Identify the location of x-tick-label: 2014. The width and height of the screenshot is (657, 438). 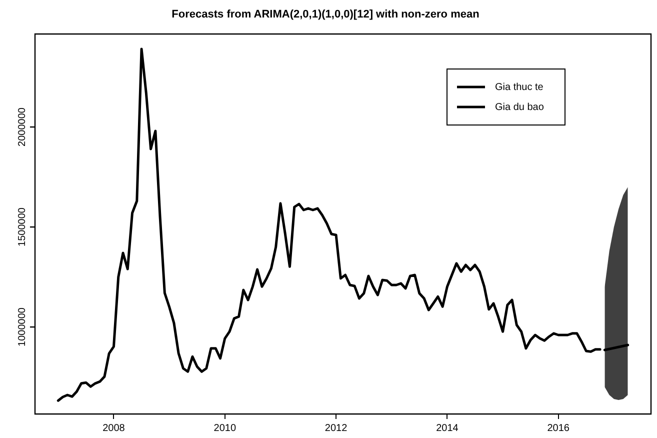
(447, 428).